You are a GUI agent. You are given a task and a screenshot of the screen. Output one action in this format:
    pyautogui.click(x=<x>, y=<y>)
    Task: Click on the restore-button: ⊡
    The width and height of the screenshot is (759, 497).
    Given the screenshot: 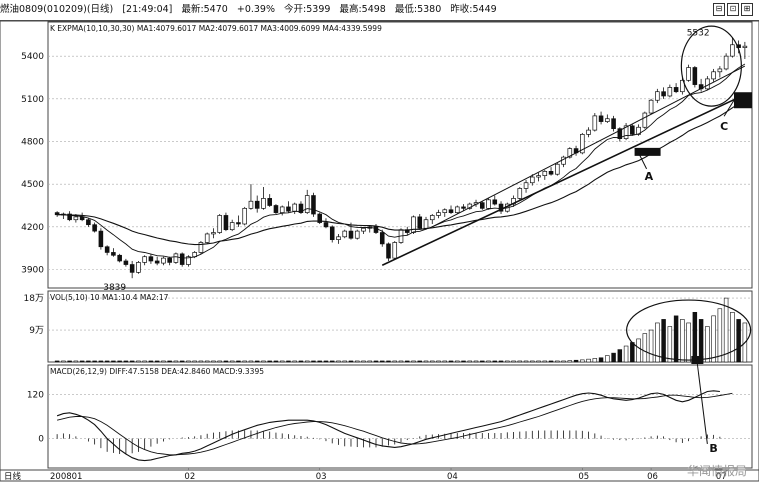 What is the action you would take?
    pyautogui.click(x=733, y=9)
    